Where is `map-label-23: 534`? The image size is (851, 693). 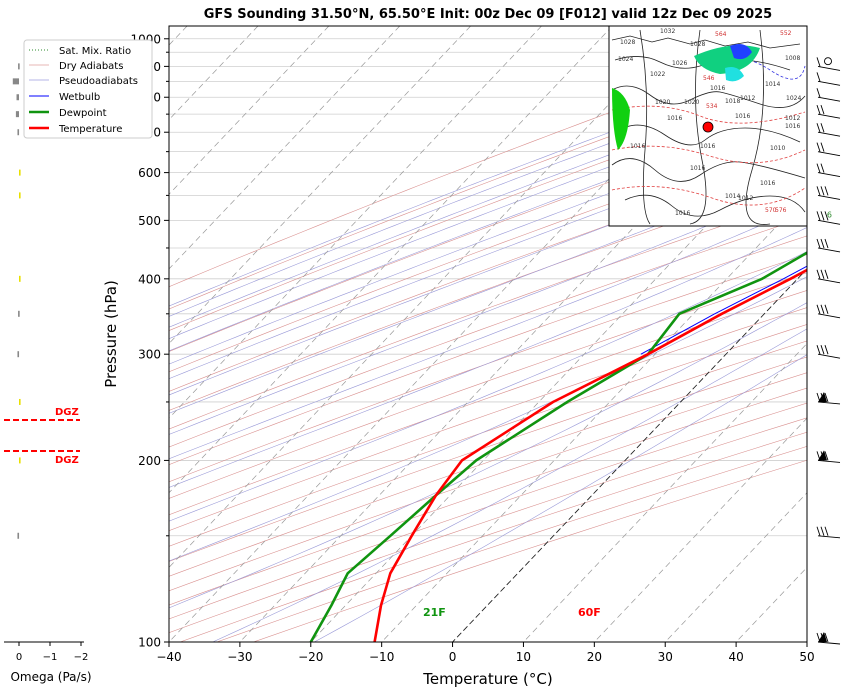 map-label-23: 534 is located at coordinates (712, 106).